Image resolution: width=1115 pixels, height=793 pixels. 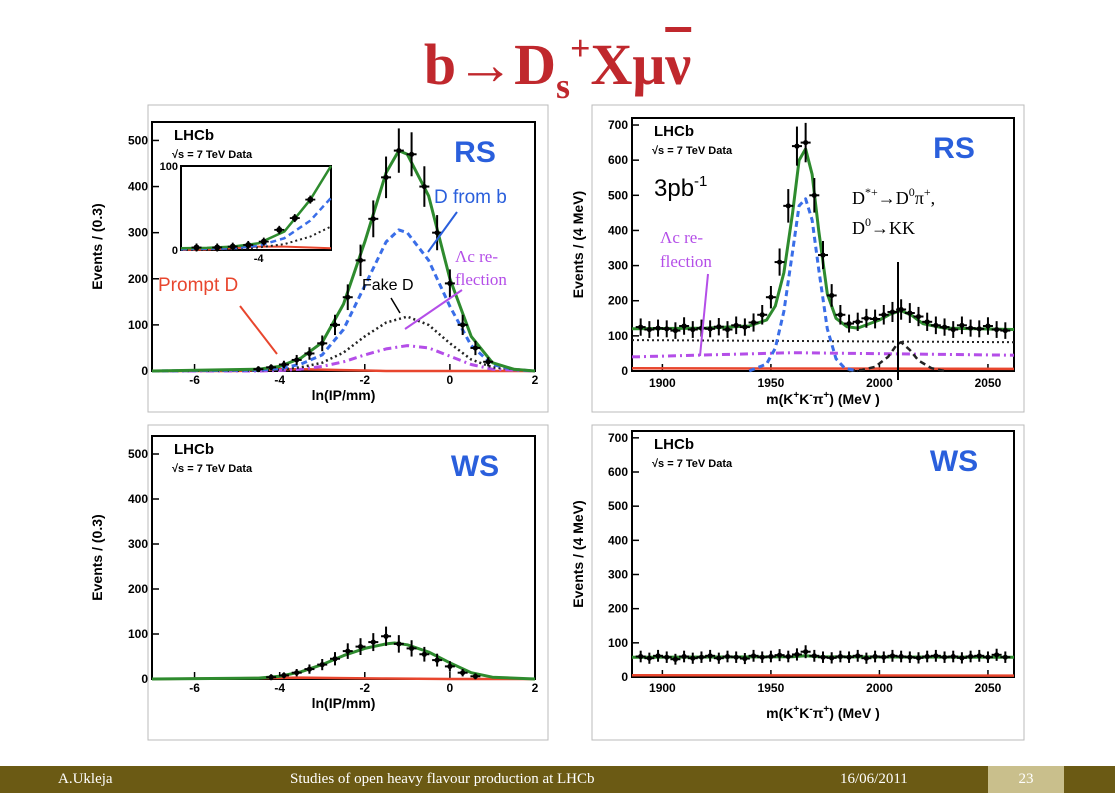 I want to click on experiment-label: LHCb, so click(x=674, y=444).